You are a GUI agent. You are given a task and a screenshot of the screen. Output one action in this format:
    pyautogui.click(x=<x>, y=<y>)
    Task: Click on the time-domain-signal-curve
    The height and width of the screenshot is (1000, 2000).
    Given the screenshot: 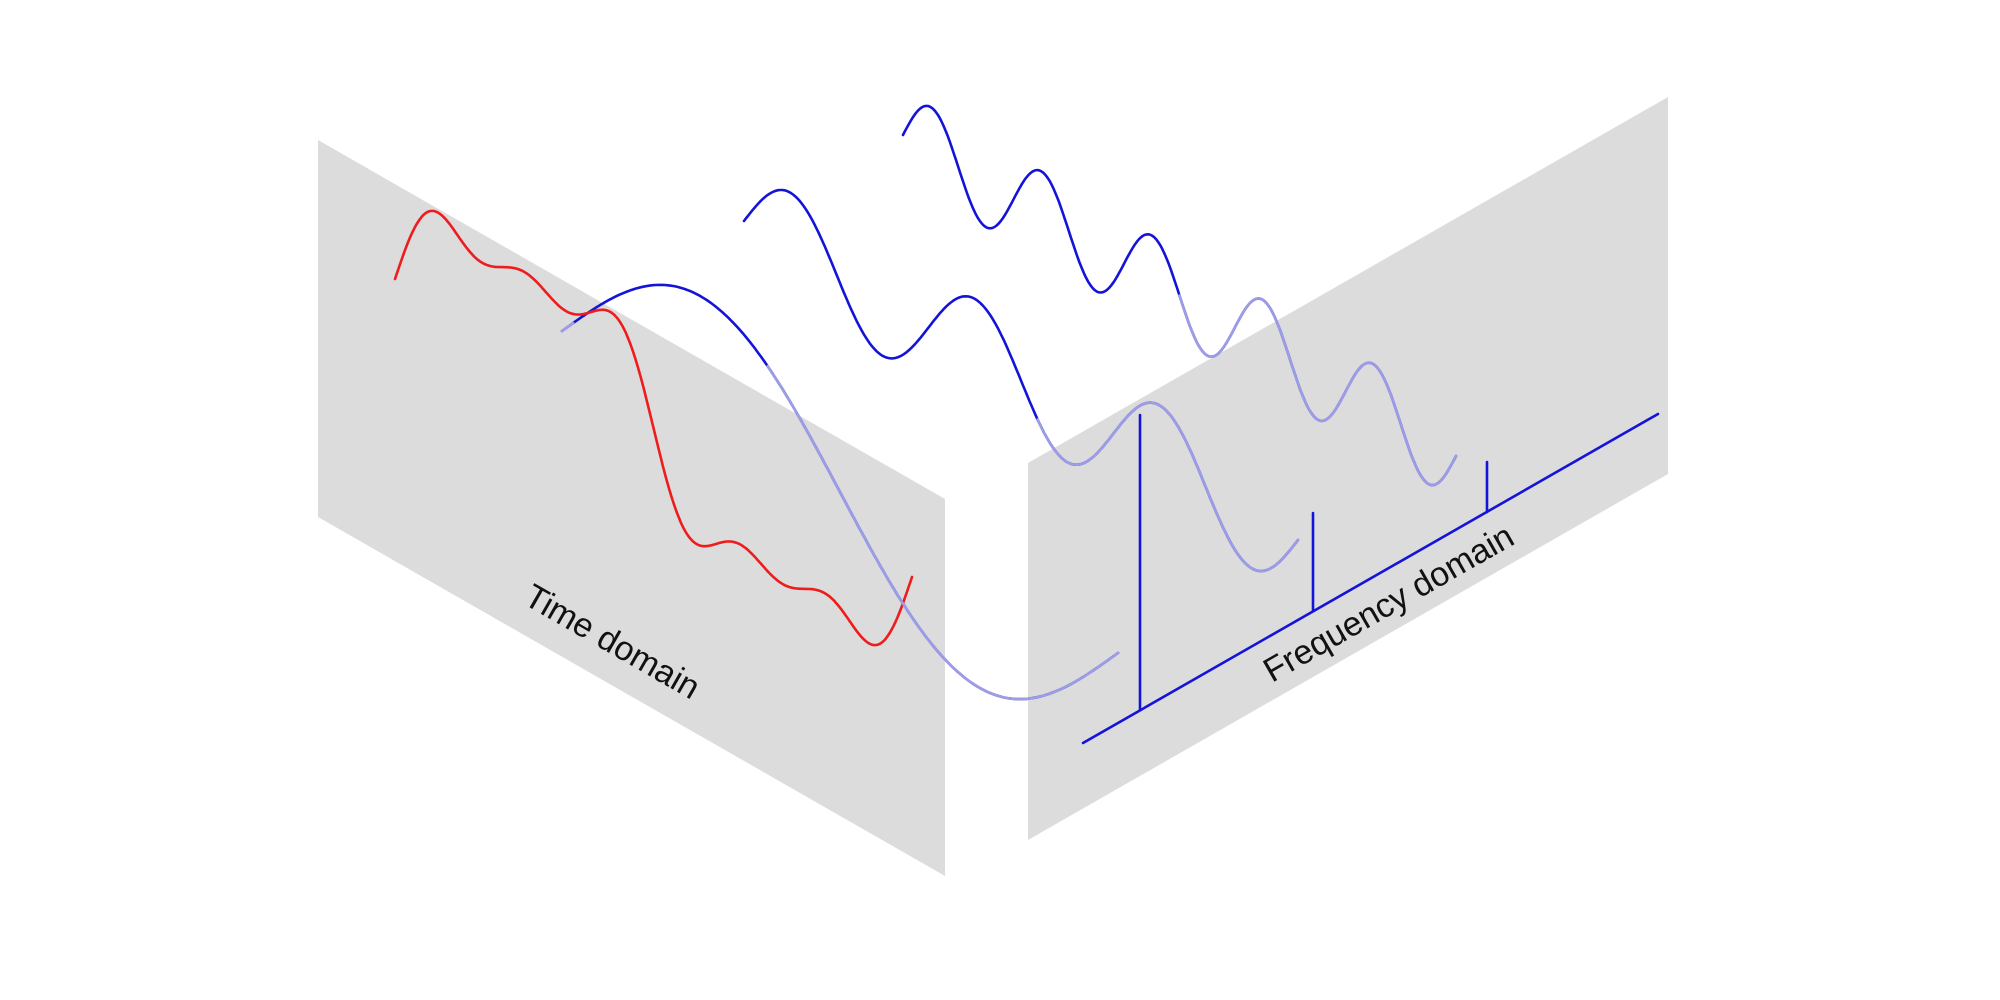 What is the action you would take?
    pyautogui.click(x=653, y=428)
    